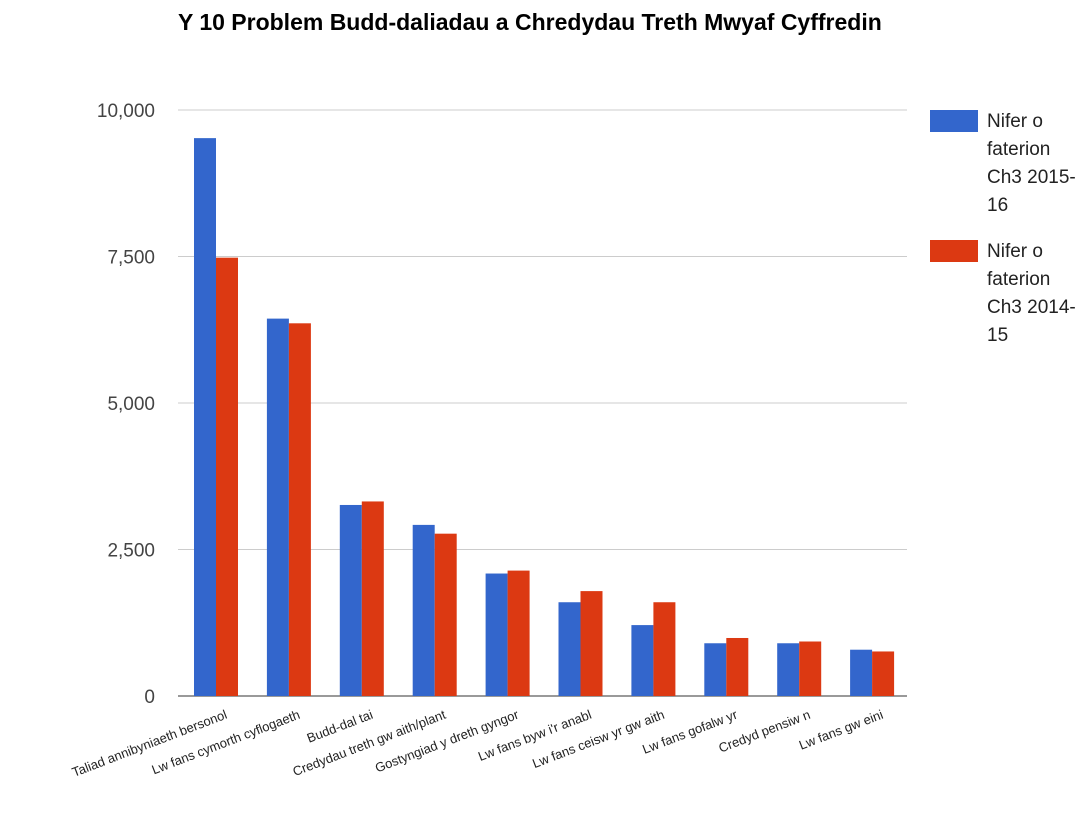  Describe the element at coordinates (598, 739) in the screenshot. I see `x-category-label: Lw fans ceisw yr gw aith` at that location.